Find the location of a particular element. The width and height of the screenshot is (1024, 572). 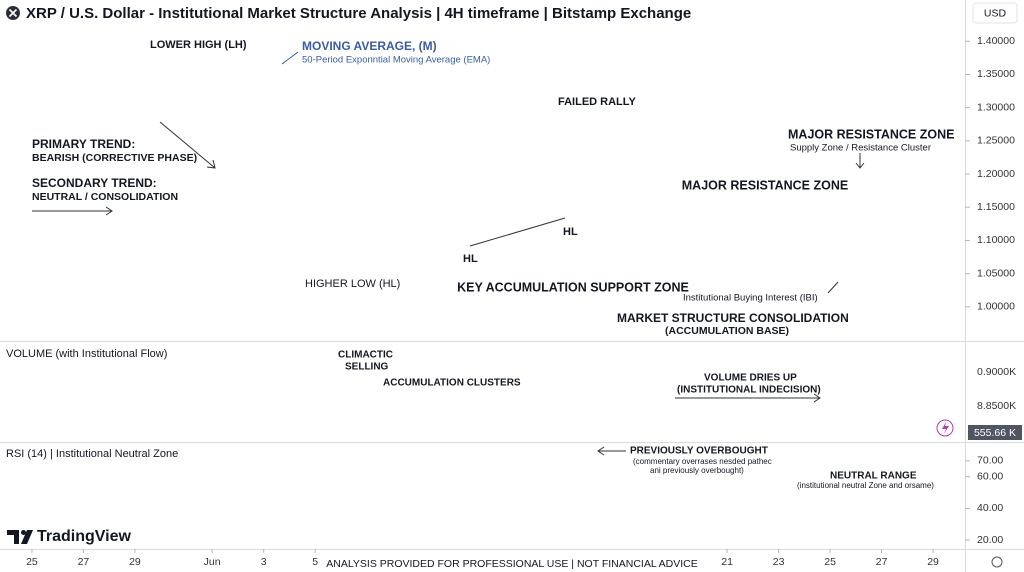

x-tick-label: Jun is located at coordinates (212, 562).